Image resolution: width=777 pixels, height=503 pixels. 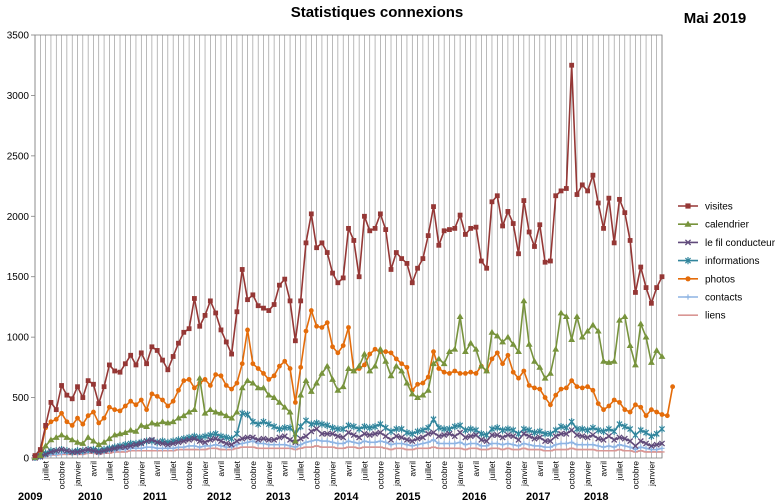 What do you see at coordinates (364, 470) in the screenshot?
I see `x-tick-label: juillet` at bounding box center [364, 470].